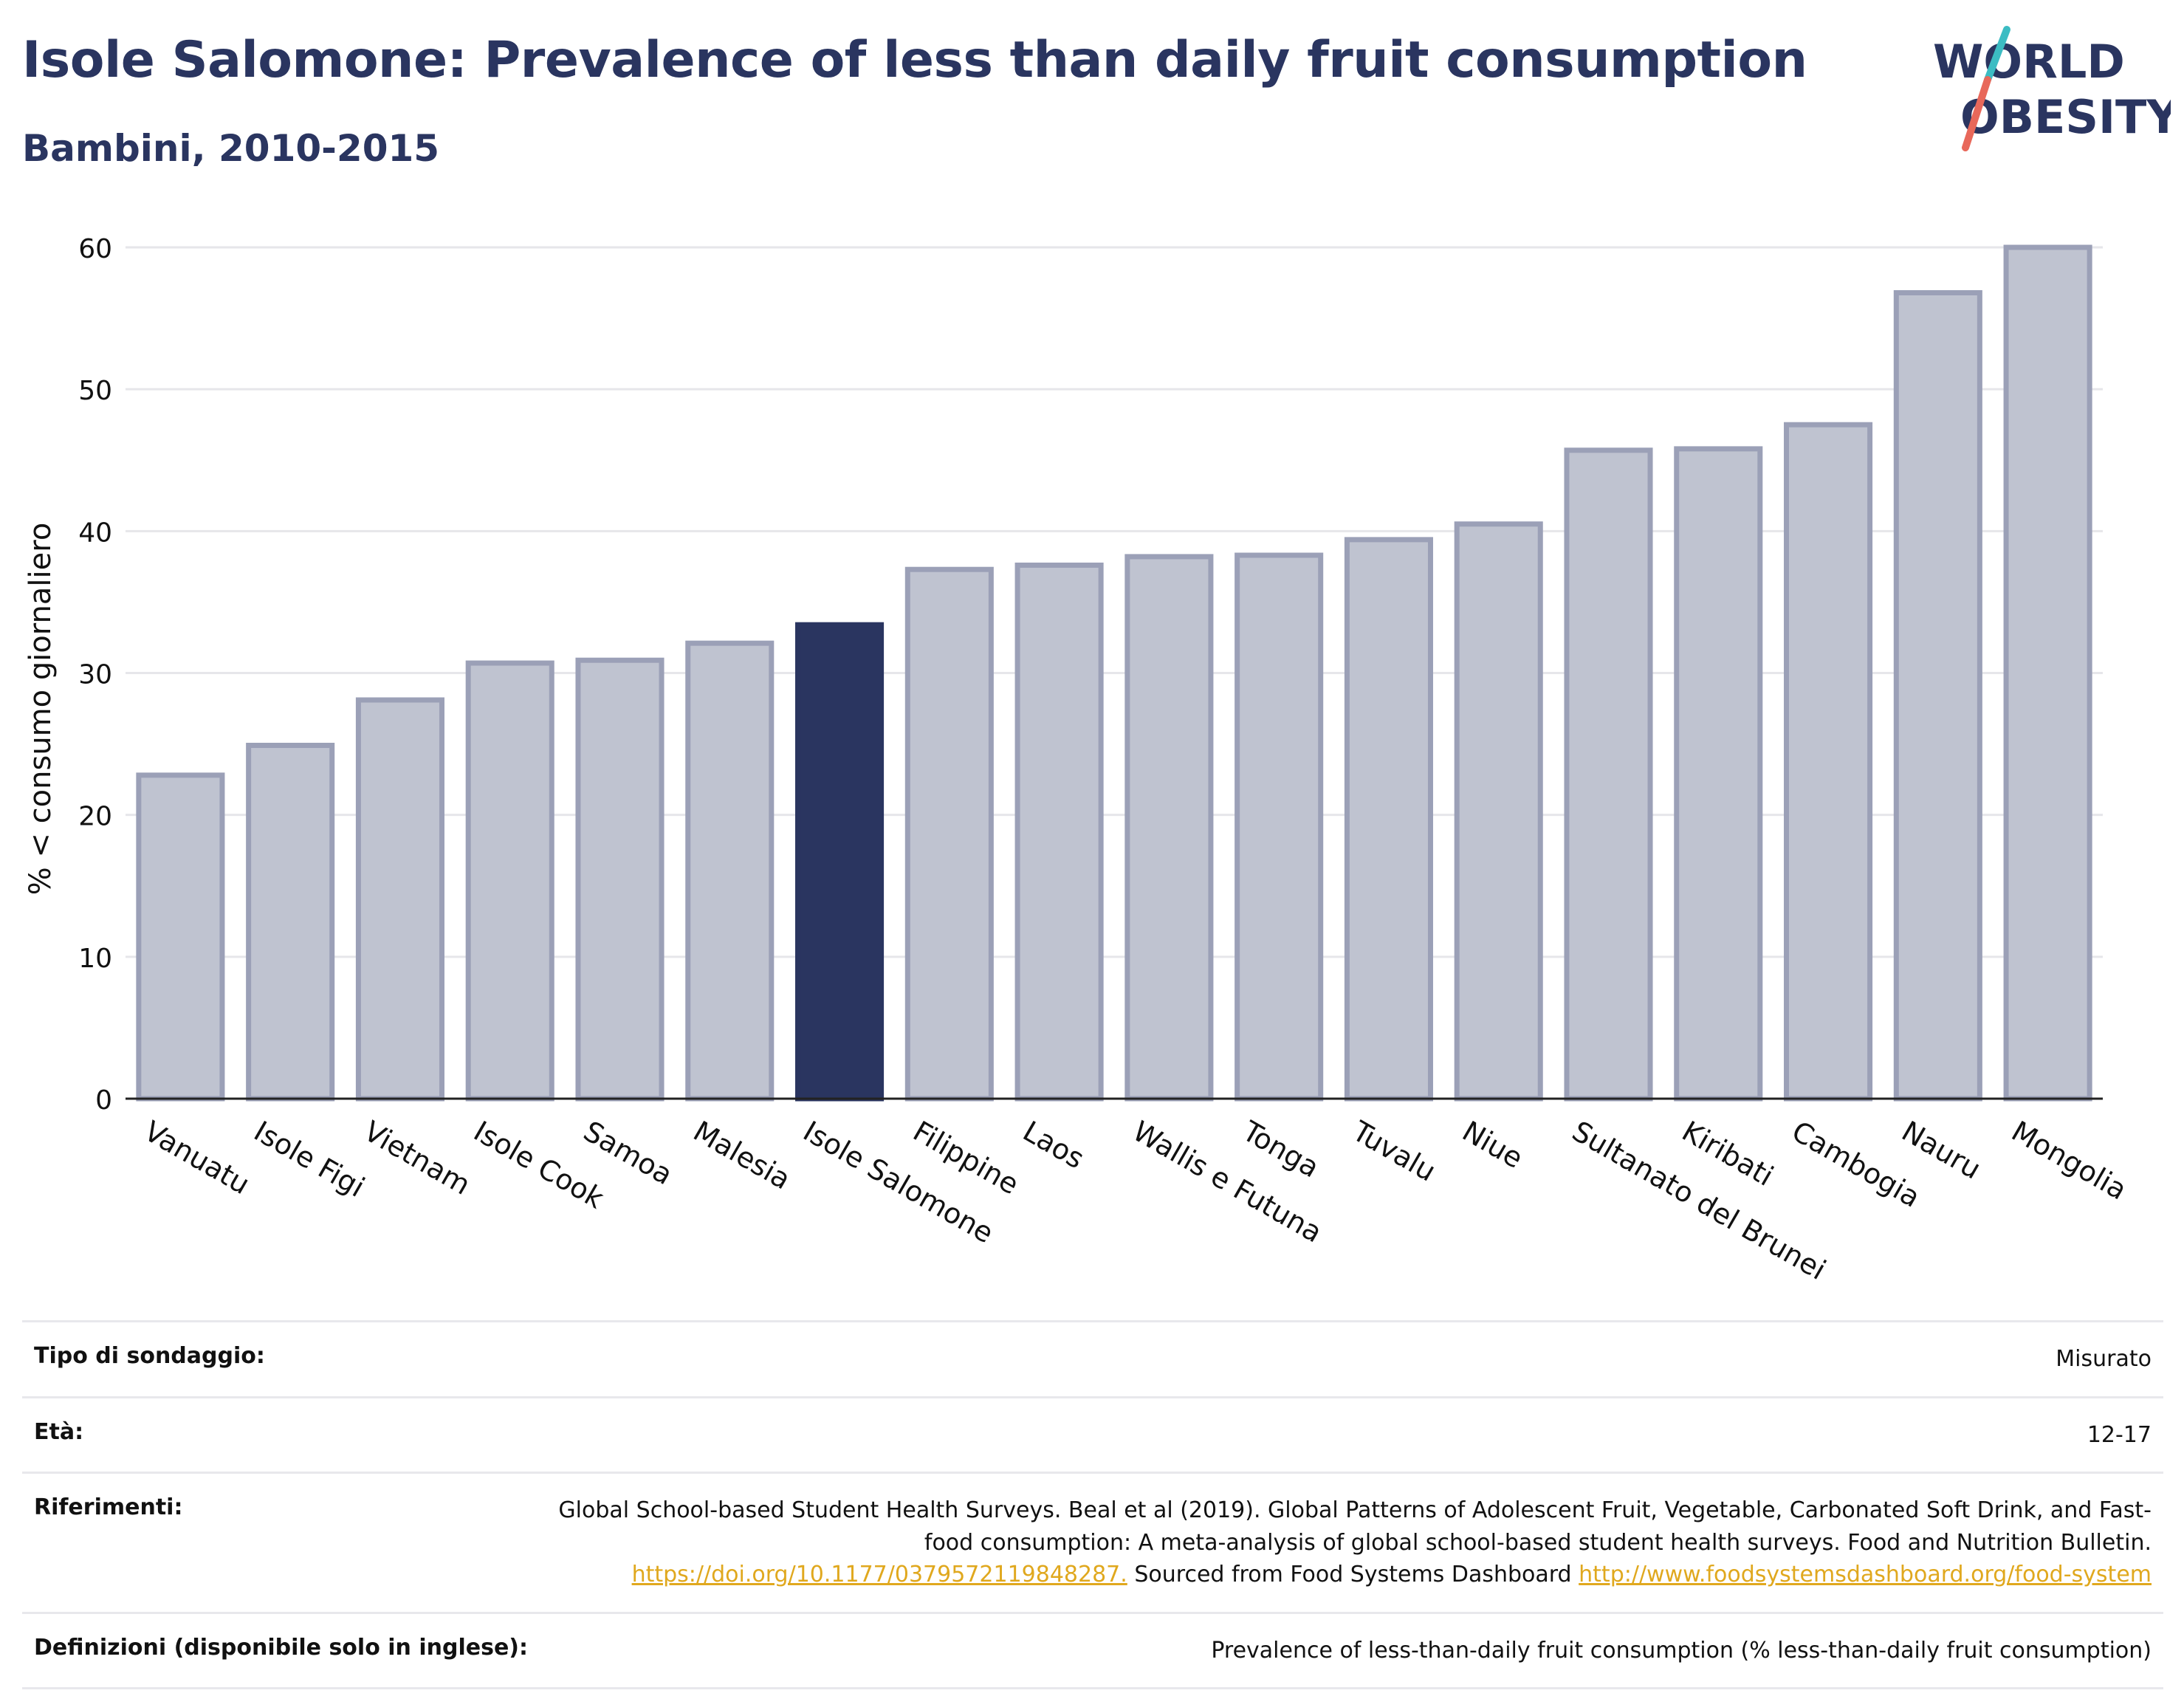 The image size is (2184, 1696). What do you see at coordinates (149, 1356) in the screenshot?
I see `survey-type-label: Tipo di sondaggio:` at bounding box center [149, 1356].